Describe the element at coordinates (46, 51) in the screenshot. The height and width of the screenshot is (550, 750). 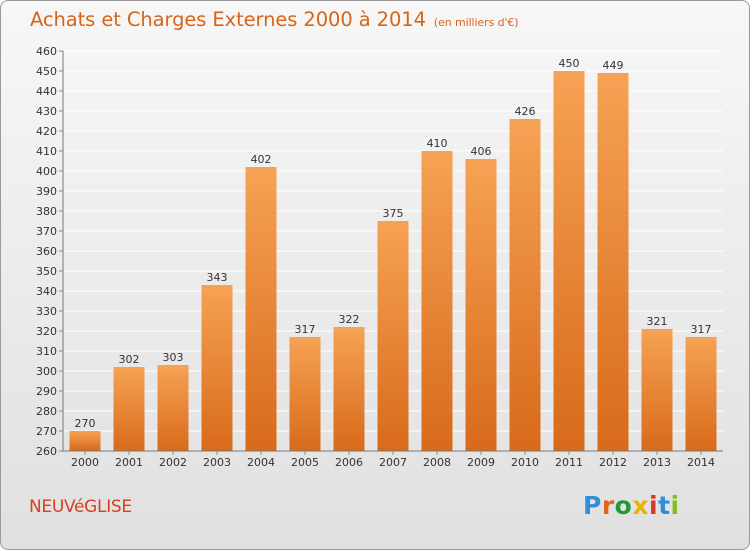
I see `y-tick-label: 460` at that location.